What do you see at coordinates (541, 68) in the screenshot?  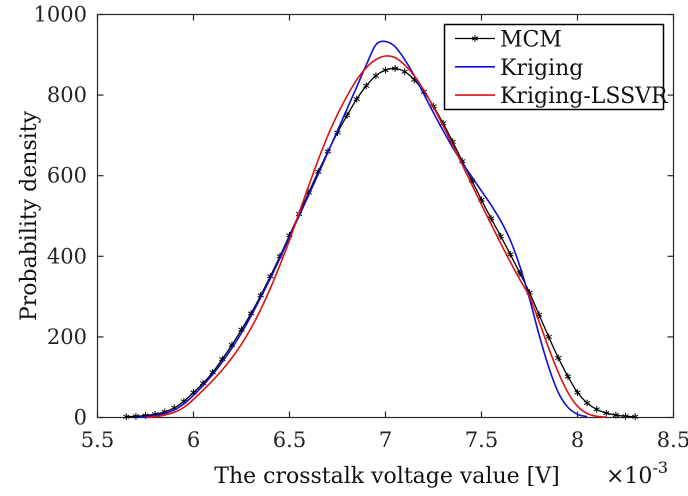 I see `legend-label: Kriging` at bounding box center [541, 68].